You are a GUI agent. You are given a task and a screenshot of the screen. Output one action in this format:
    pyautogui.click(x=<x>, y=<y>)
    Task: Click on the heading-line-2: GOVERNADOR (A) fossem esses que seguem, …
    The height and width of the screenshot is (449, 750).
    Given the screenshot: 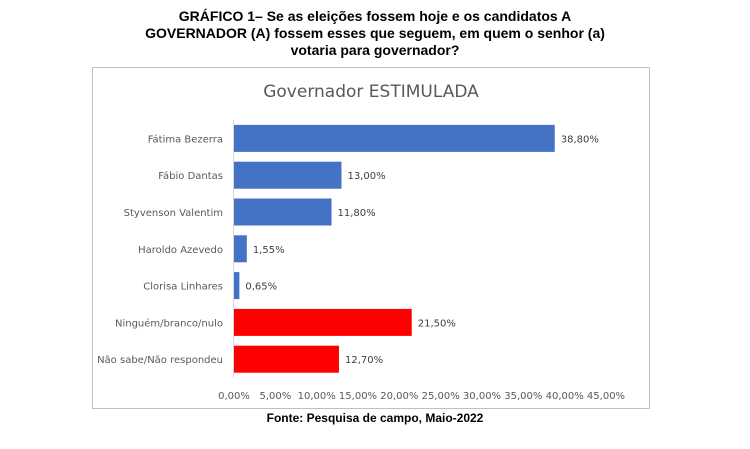 What is the action you would take?
    pyautogui.click(x=375, y=33)
    